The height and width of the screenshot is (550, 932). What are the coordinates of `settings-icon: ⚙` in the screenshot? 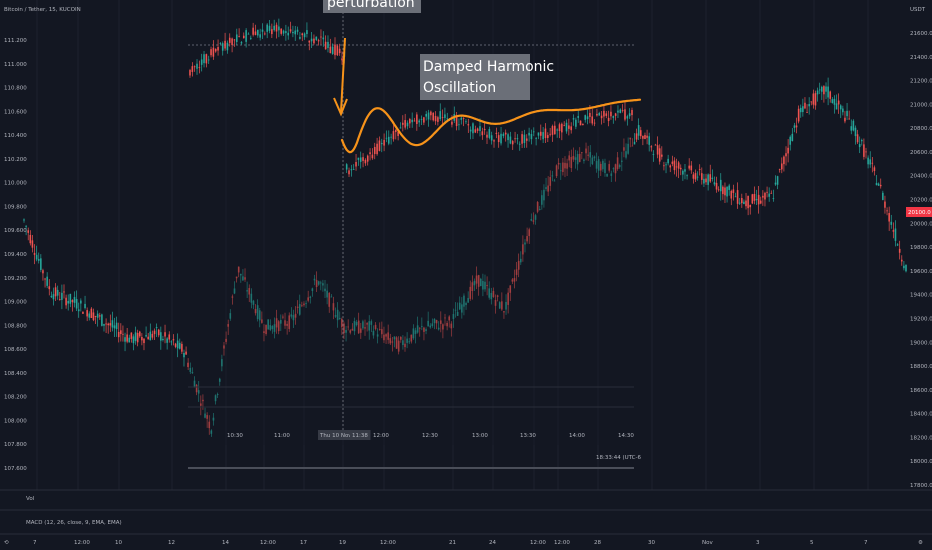 It's located at (920, 543).